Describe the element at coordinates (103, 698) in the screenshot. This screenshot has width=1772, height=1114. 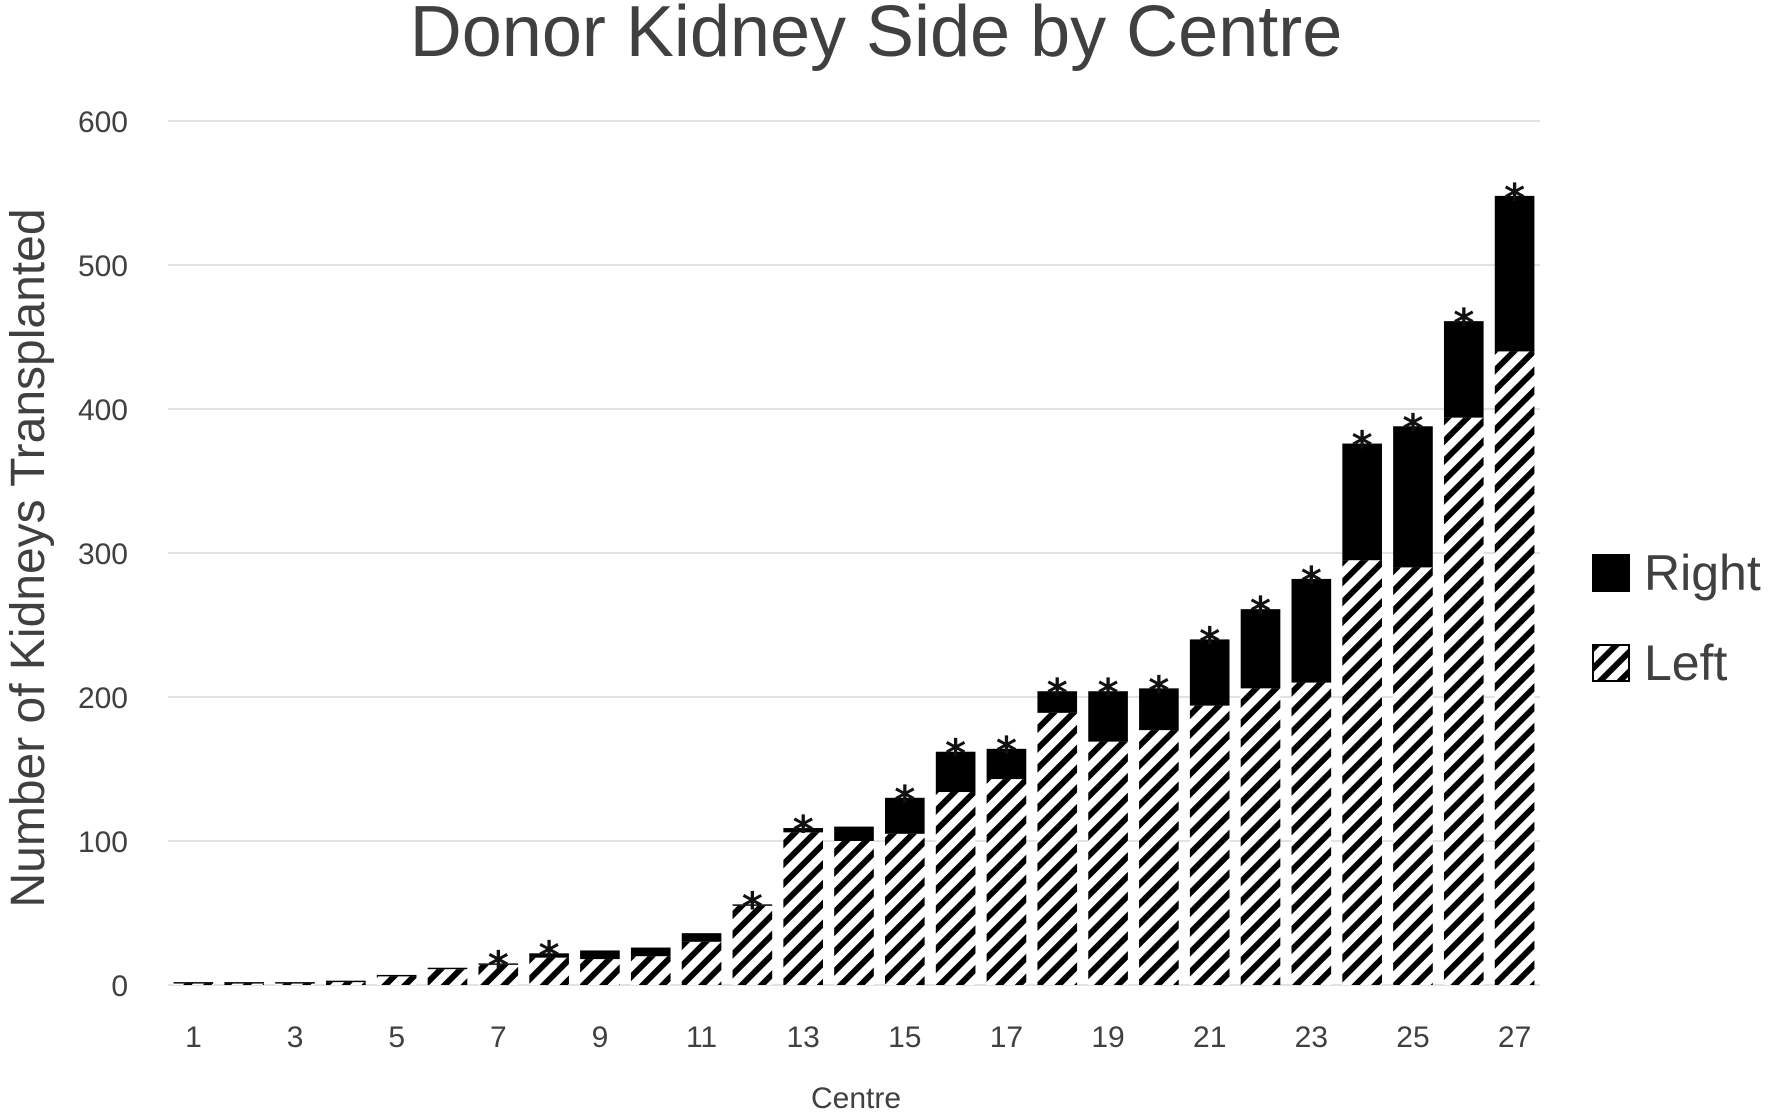
I see `y-tick-label: 200` at that location.